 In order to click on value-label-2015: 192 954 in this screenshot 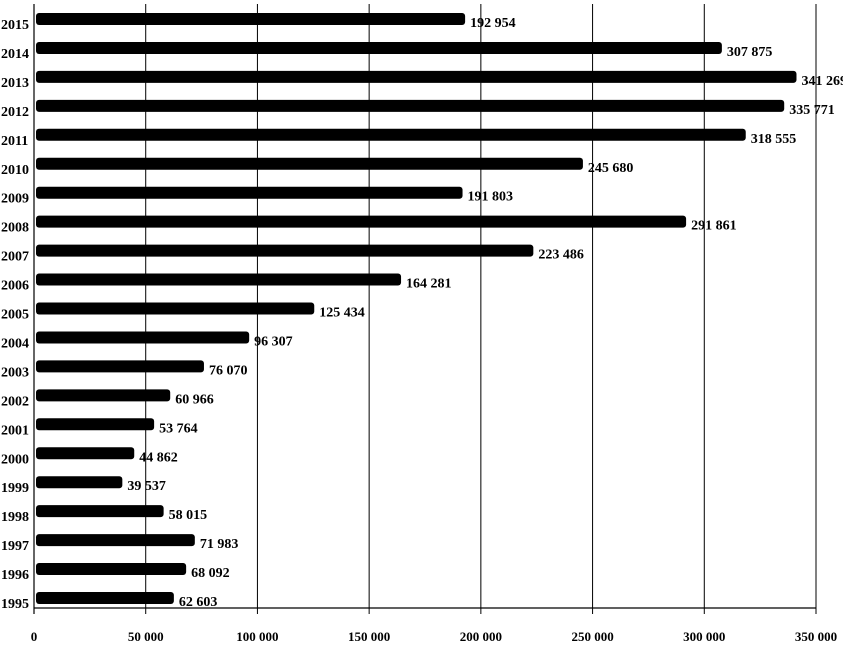, I will do `click(493, 23)`.